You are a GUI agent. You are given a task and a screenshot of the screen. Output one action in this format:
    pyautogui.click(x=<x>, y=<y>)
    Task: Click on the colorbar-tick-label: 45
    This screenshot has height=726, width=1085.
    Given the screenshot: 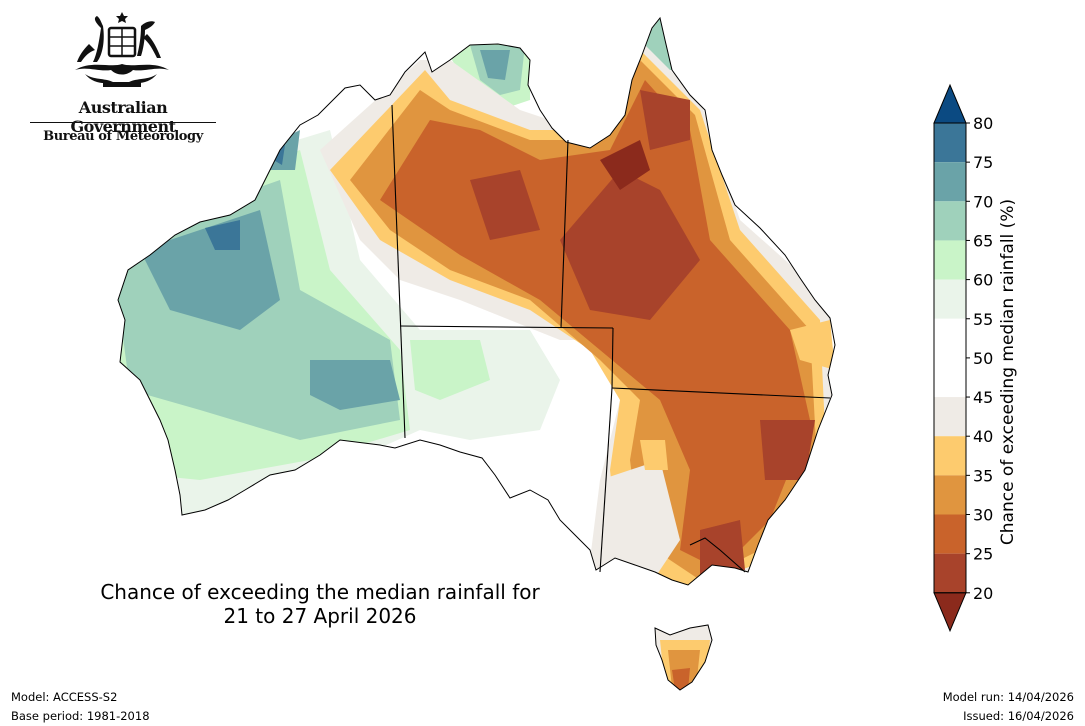 What is the action you would take?
    pyautogui.click(x=983, y=397)
    